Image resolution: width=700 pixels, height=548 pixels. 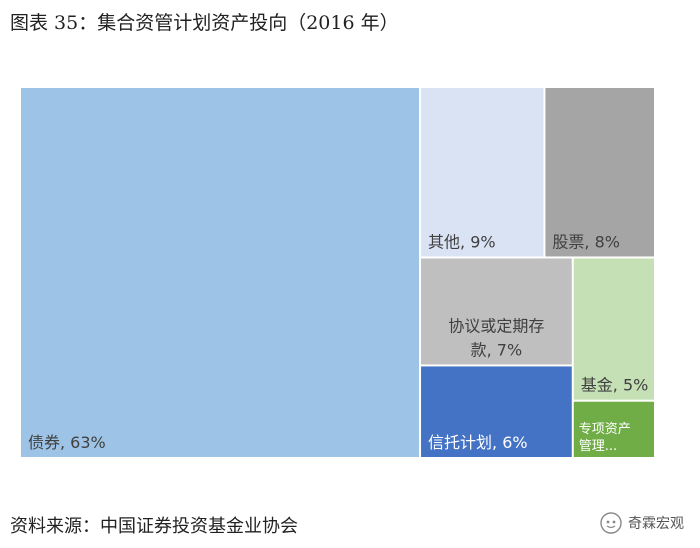 What do you see at coordinates (615, 385) in the screenshot?
I see `tile-label-funds: 基金, 5%` at bounding box center [615, 385].